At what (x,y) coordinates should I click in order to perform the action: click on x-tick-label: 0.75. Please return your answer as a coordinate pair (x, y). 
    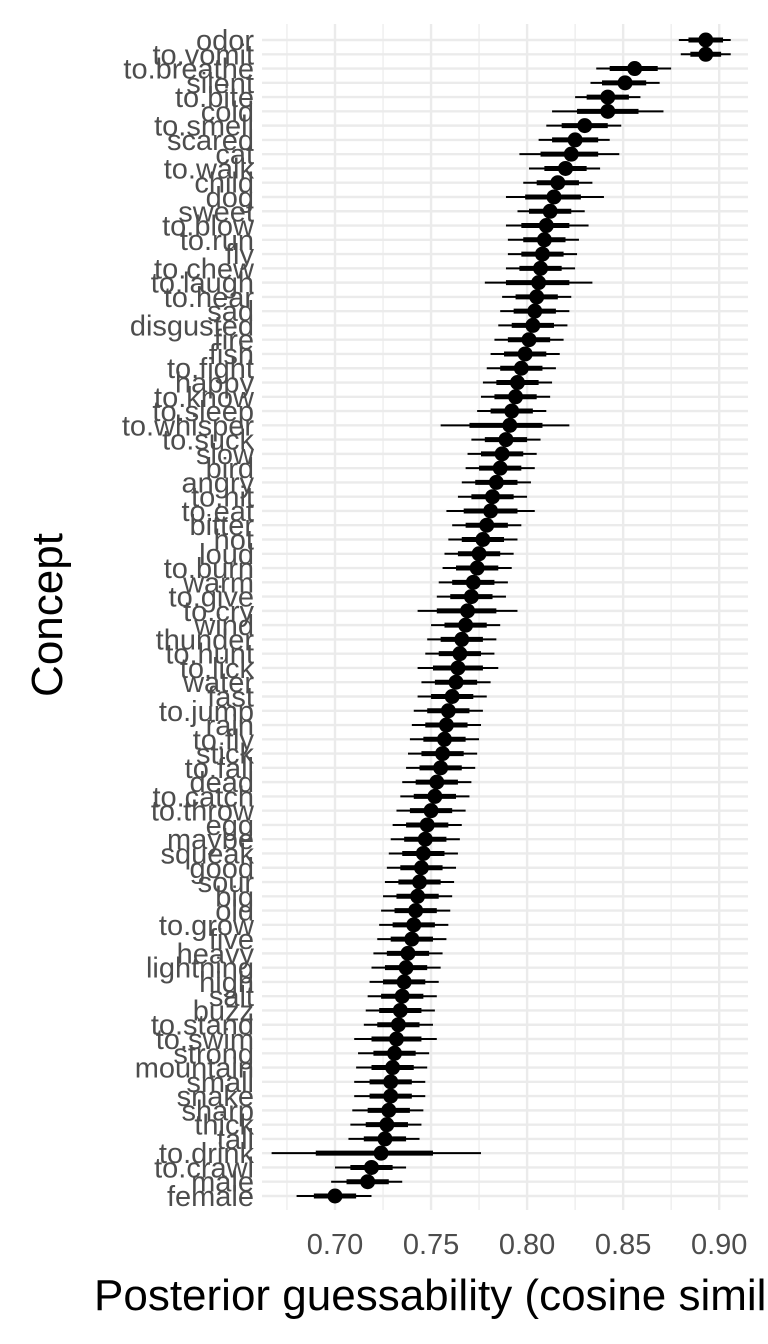
    Looking at the image, I should click on (431, 1245).